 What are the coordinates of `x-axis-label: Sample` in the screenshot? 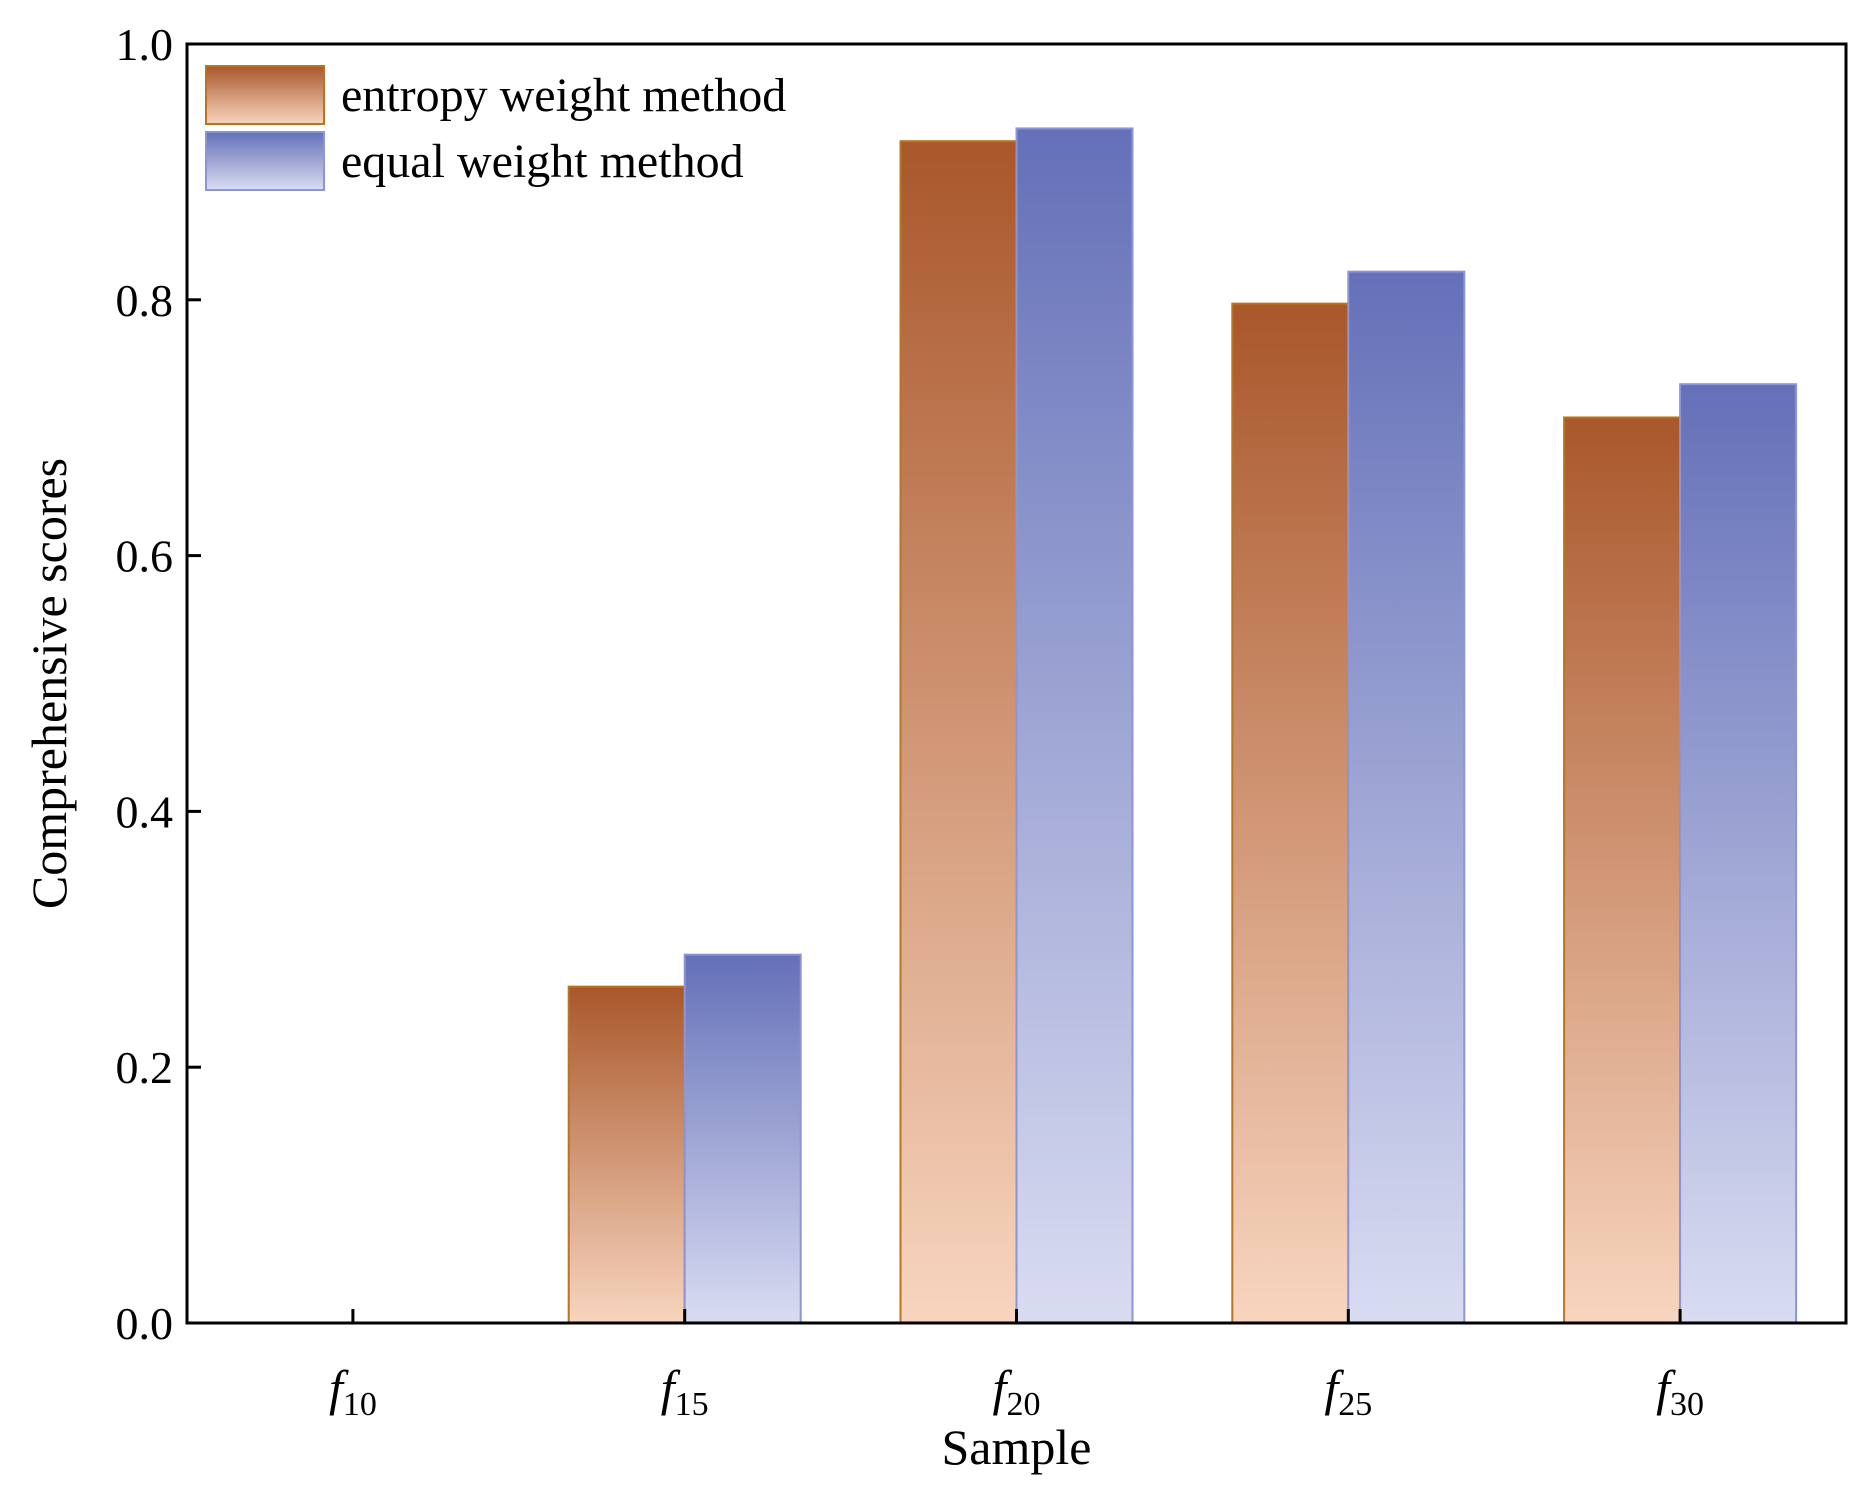 It's located at (1017, 1447).